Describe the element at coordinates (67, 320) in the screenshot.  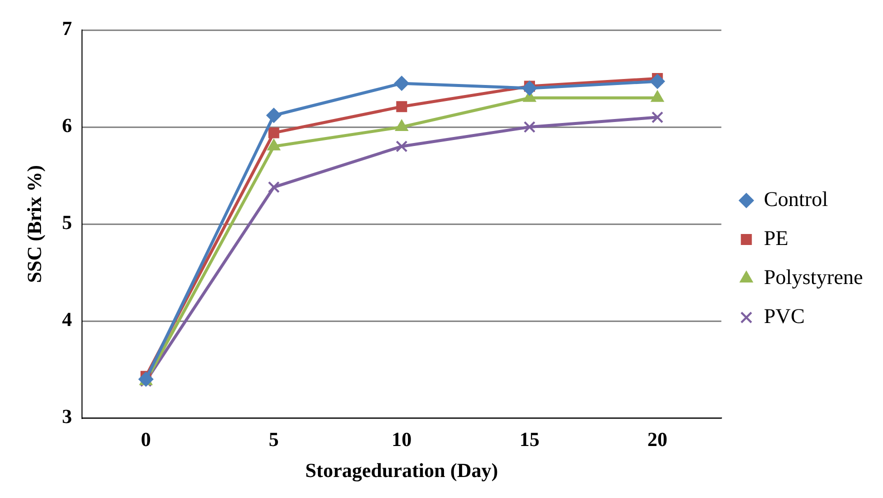
I see `y-tick-label: 4` at that location.